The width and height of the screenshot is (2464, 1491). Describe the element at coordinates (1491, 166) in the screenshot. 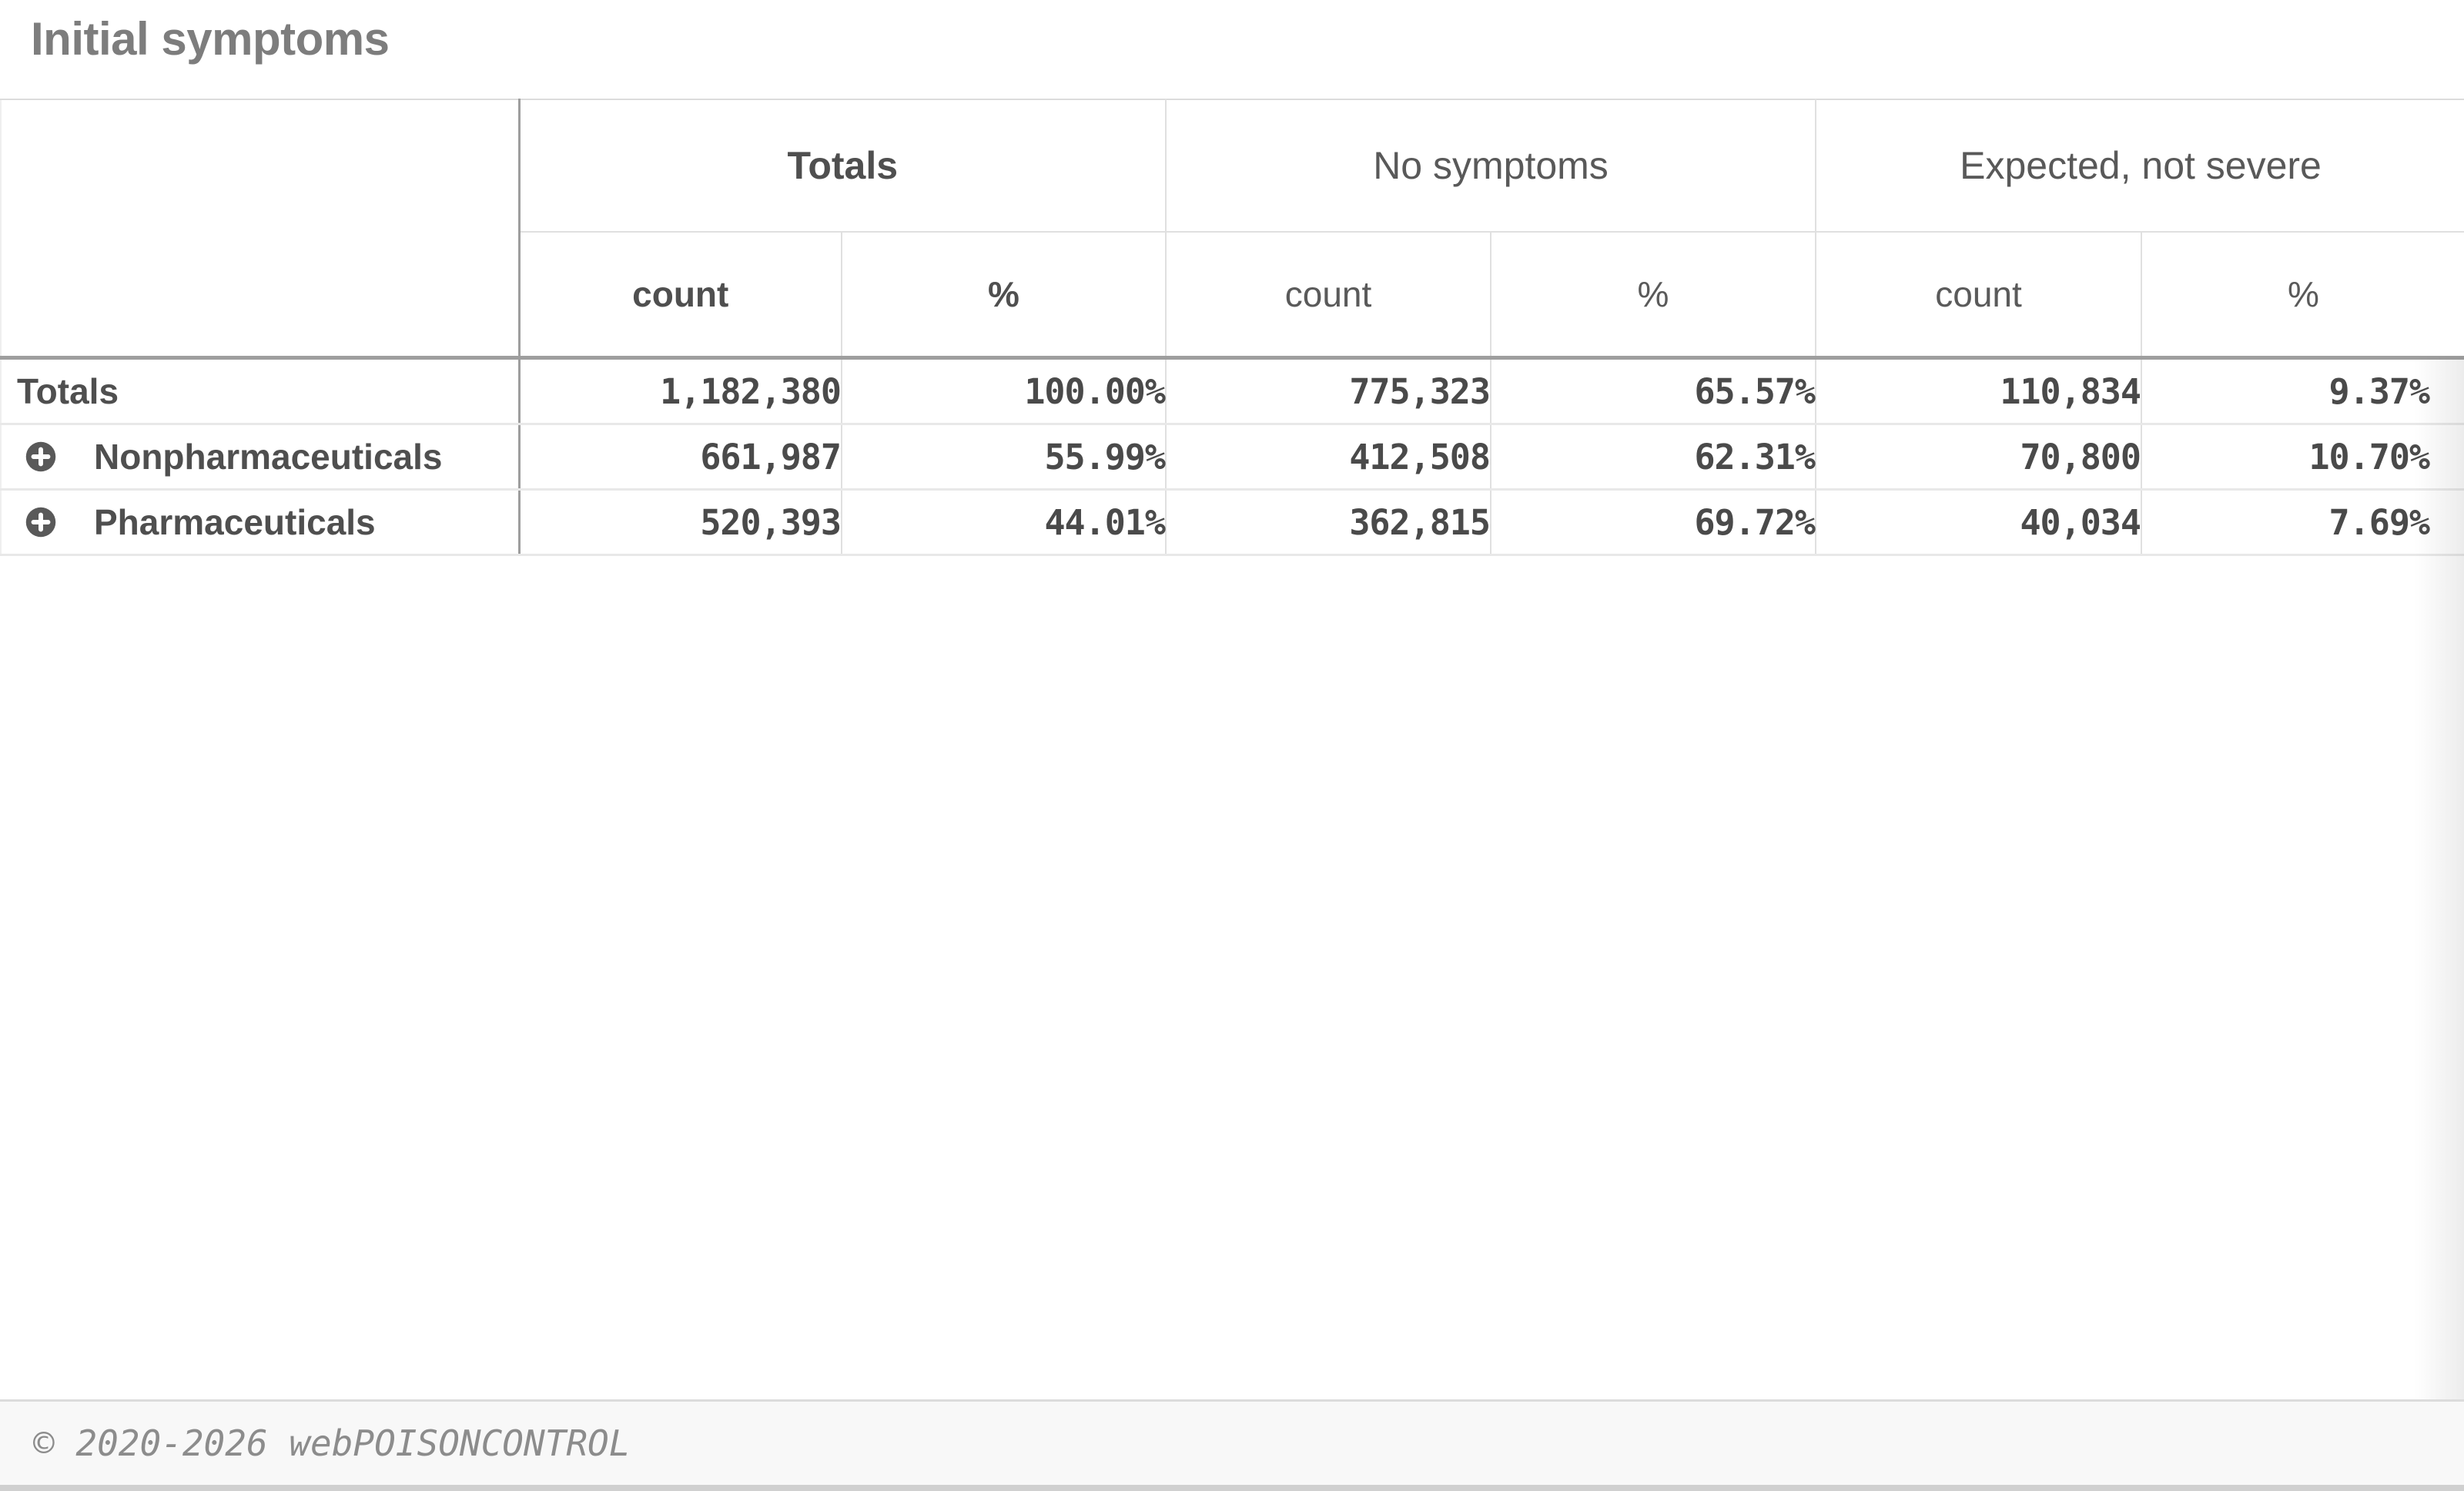

I see `column-group-header-no-symptoms: No symptoms` at that location.